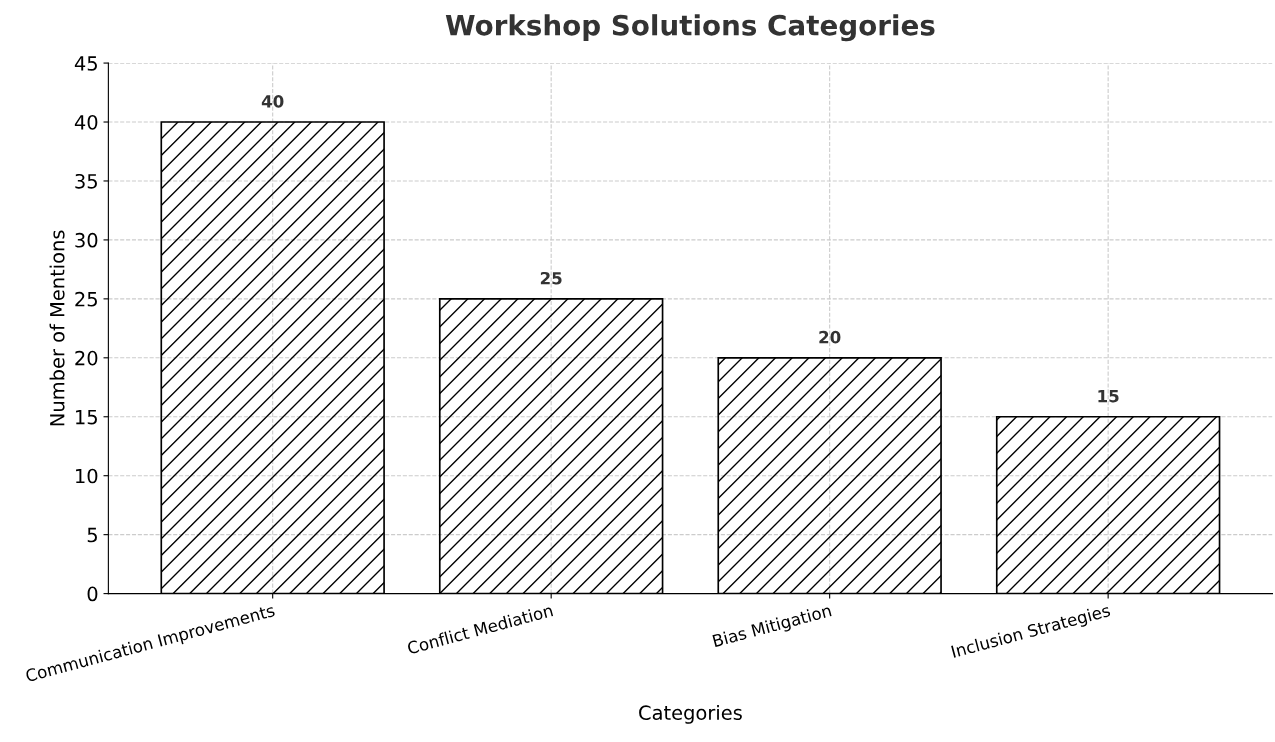  Describe the element at coordinates (86, 358) in the screenshot. I see `y-tick-label: 20` at that location.